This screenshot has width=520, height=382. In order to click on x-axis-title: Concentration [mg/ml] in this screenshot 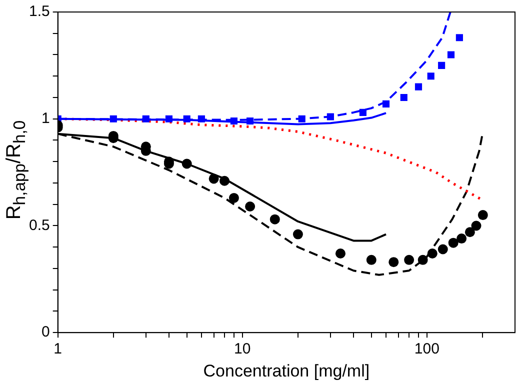, I will do `click(286, 370)`.